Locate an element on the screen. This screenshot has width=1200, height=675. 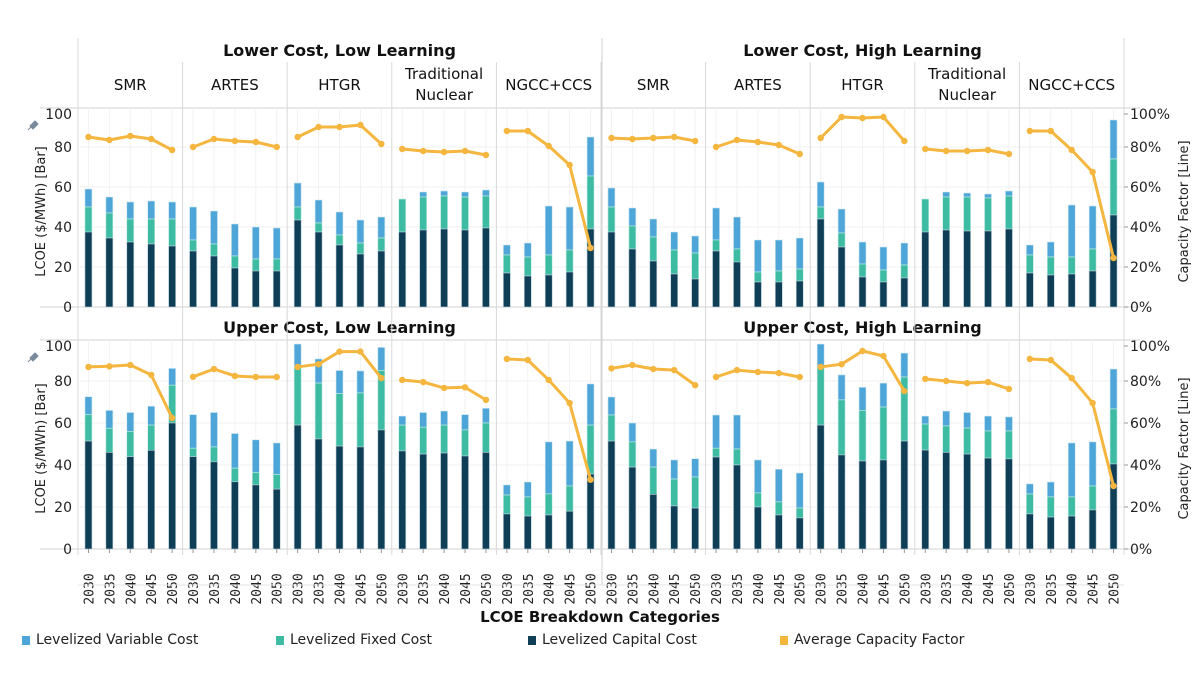
scenario-title: Lower Cost, Low Learning is located at coordinates (339, 50).